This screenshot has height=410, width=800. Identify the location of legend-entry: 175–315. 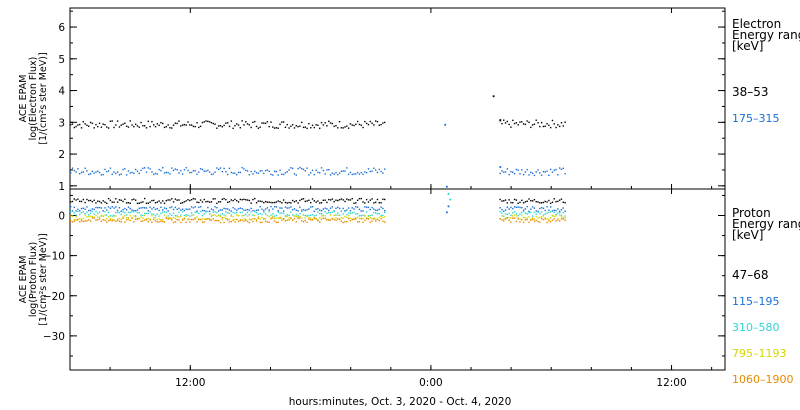
(756, 118).